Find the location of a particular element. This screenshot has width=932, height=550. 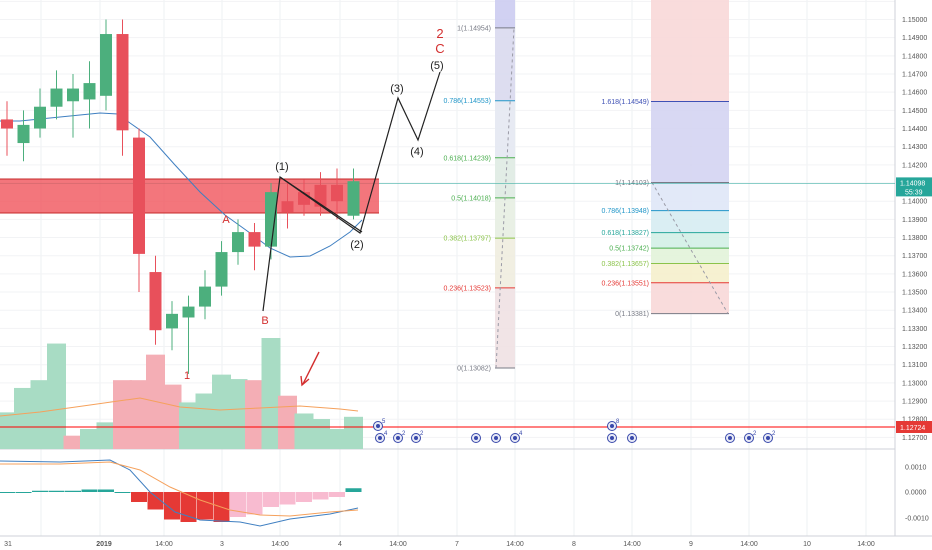

fib-ext-label-3: 0.618(1.13827) is located at coordinates (625, 233).